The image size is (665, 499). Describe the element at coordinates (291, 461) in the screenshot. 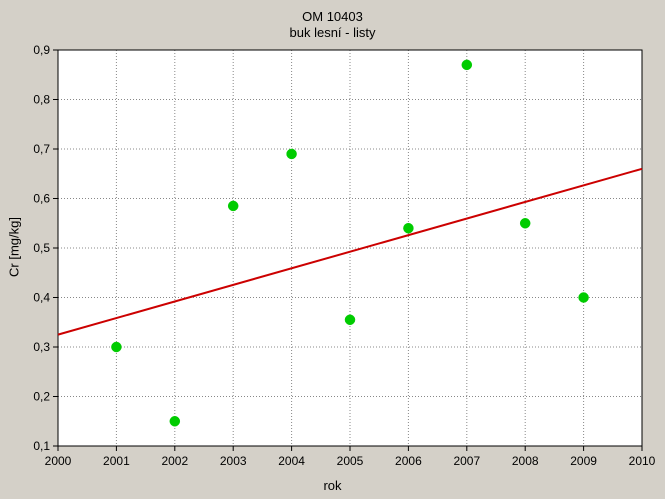

I see `x-tick-label: 2004` at that location.